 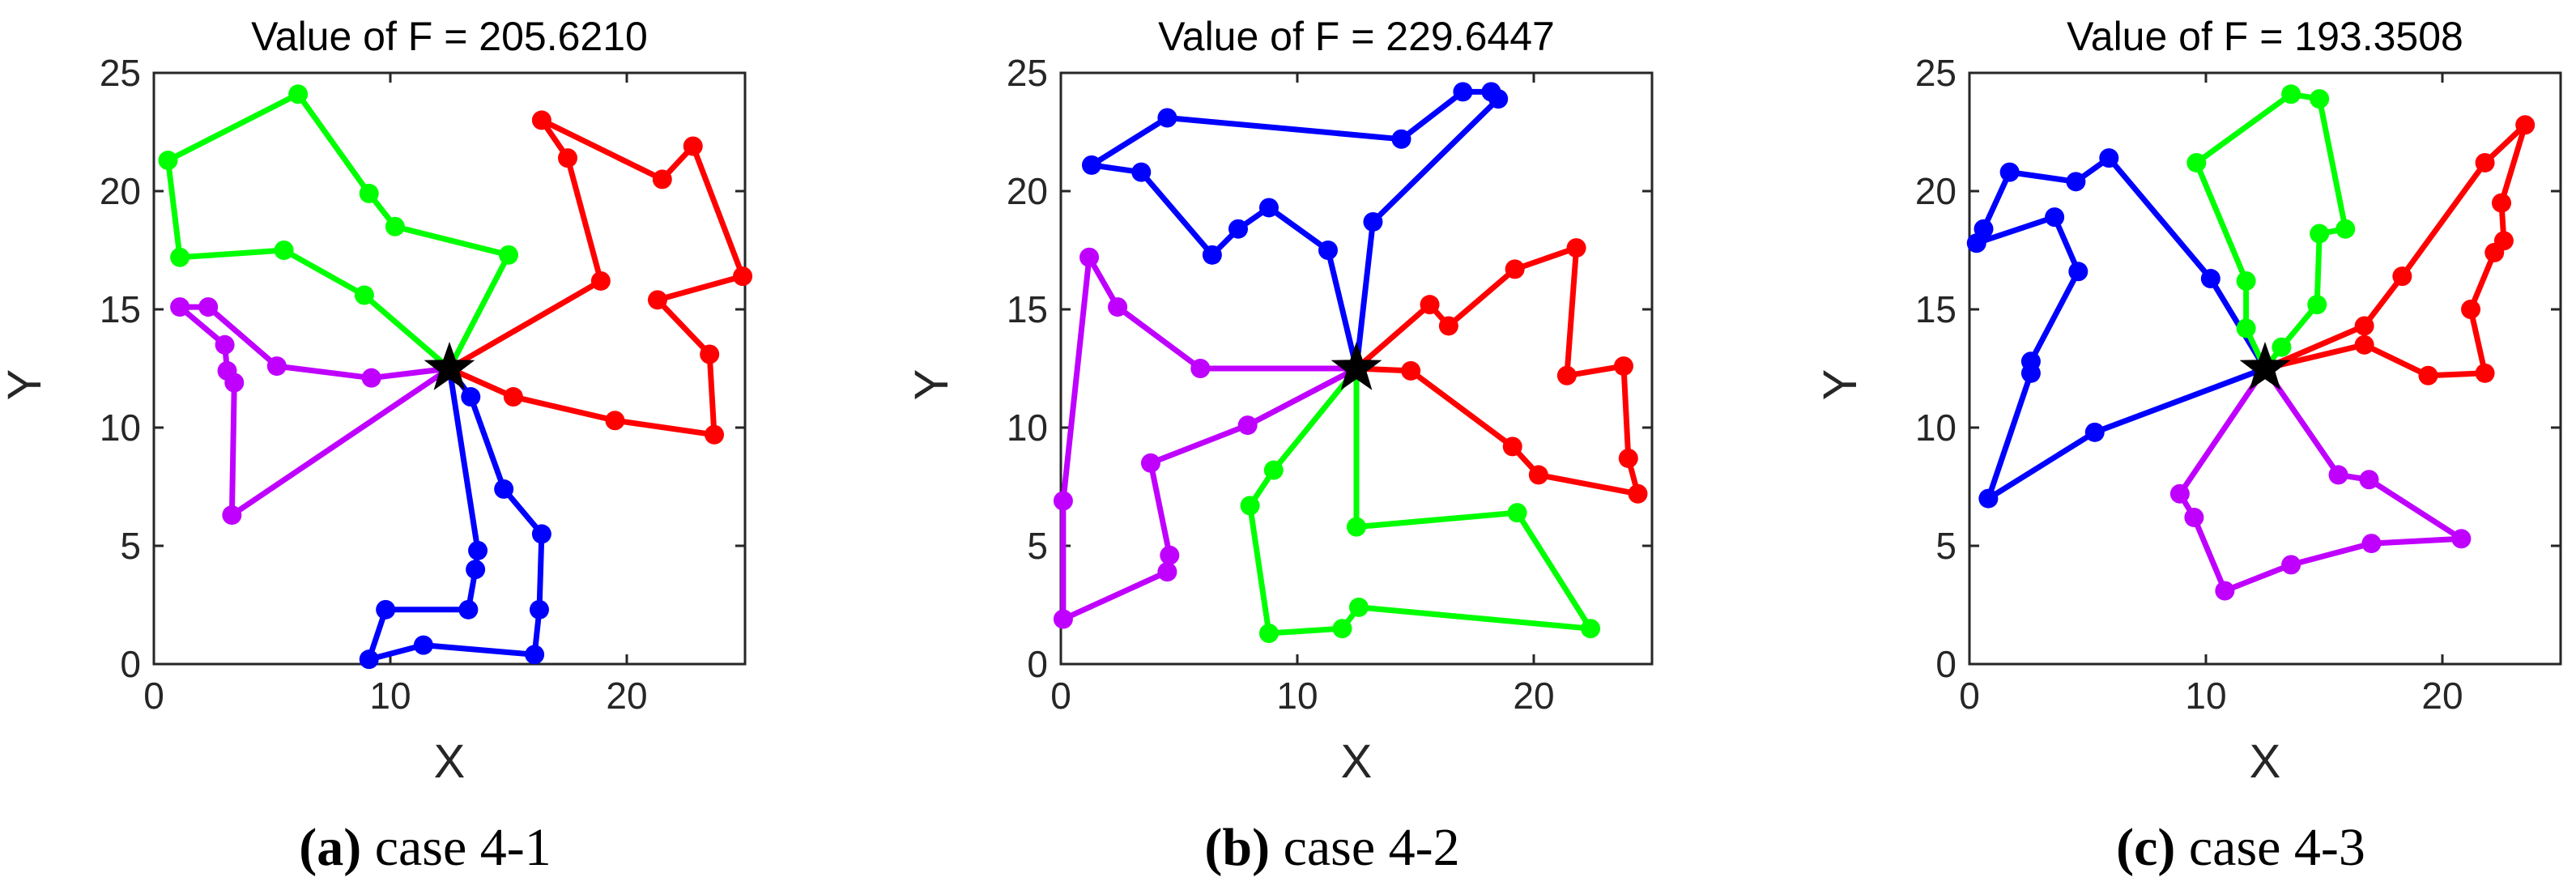 I want to click on y-tick-label: 0, so click(x=130, y=664).